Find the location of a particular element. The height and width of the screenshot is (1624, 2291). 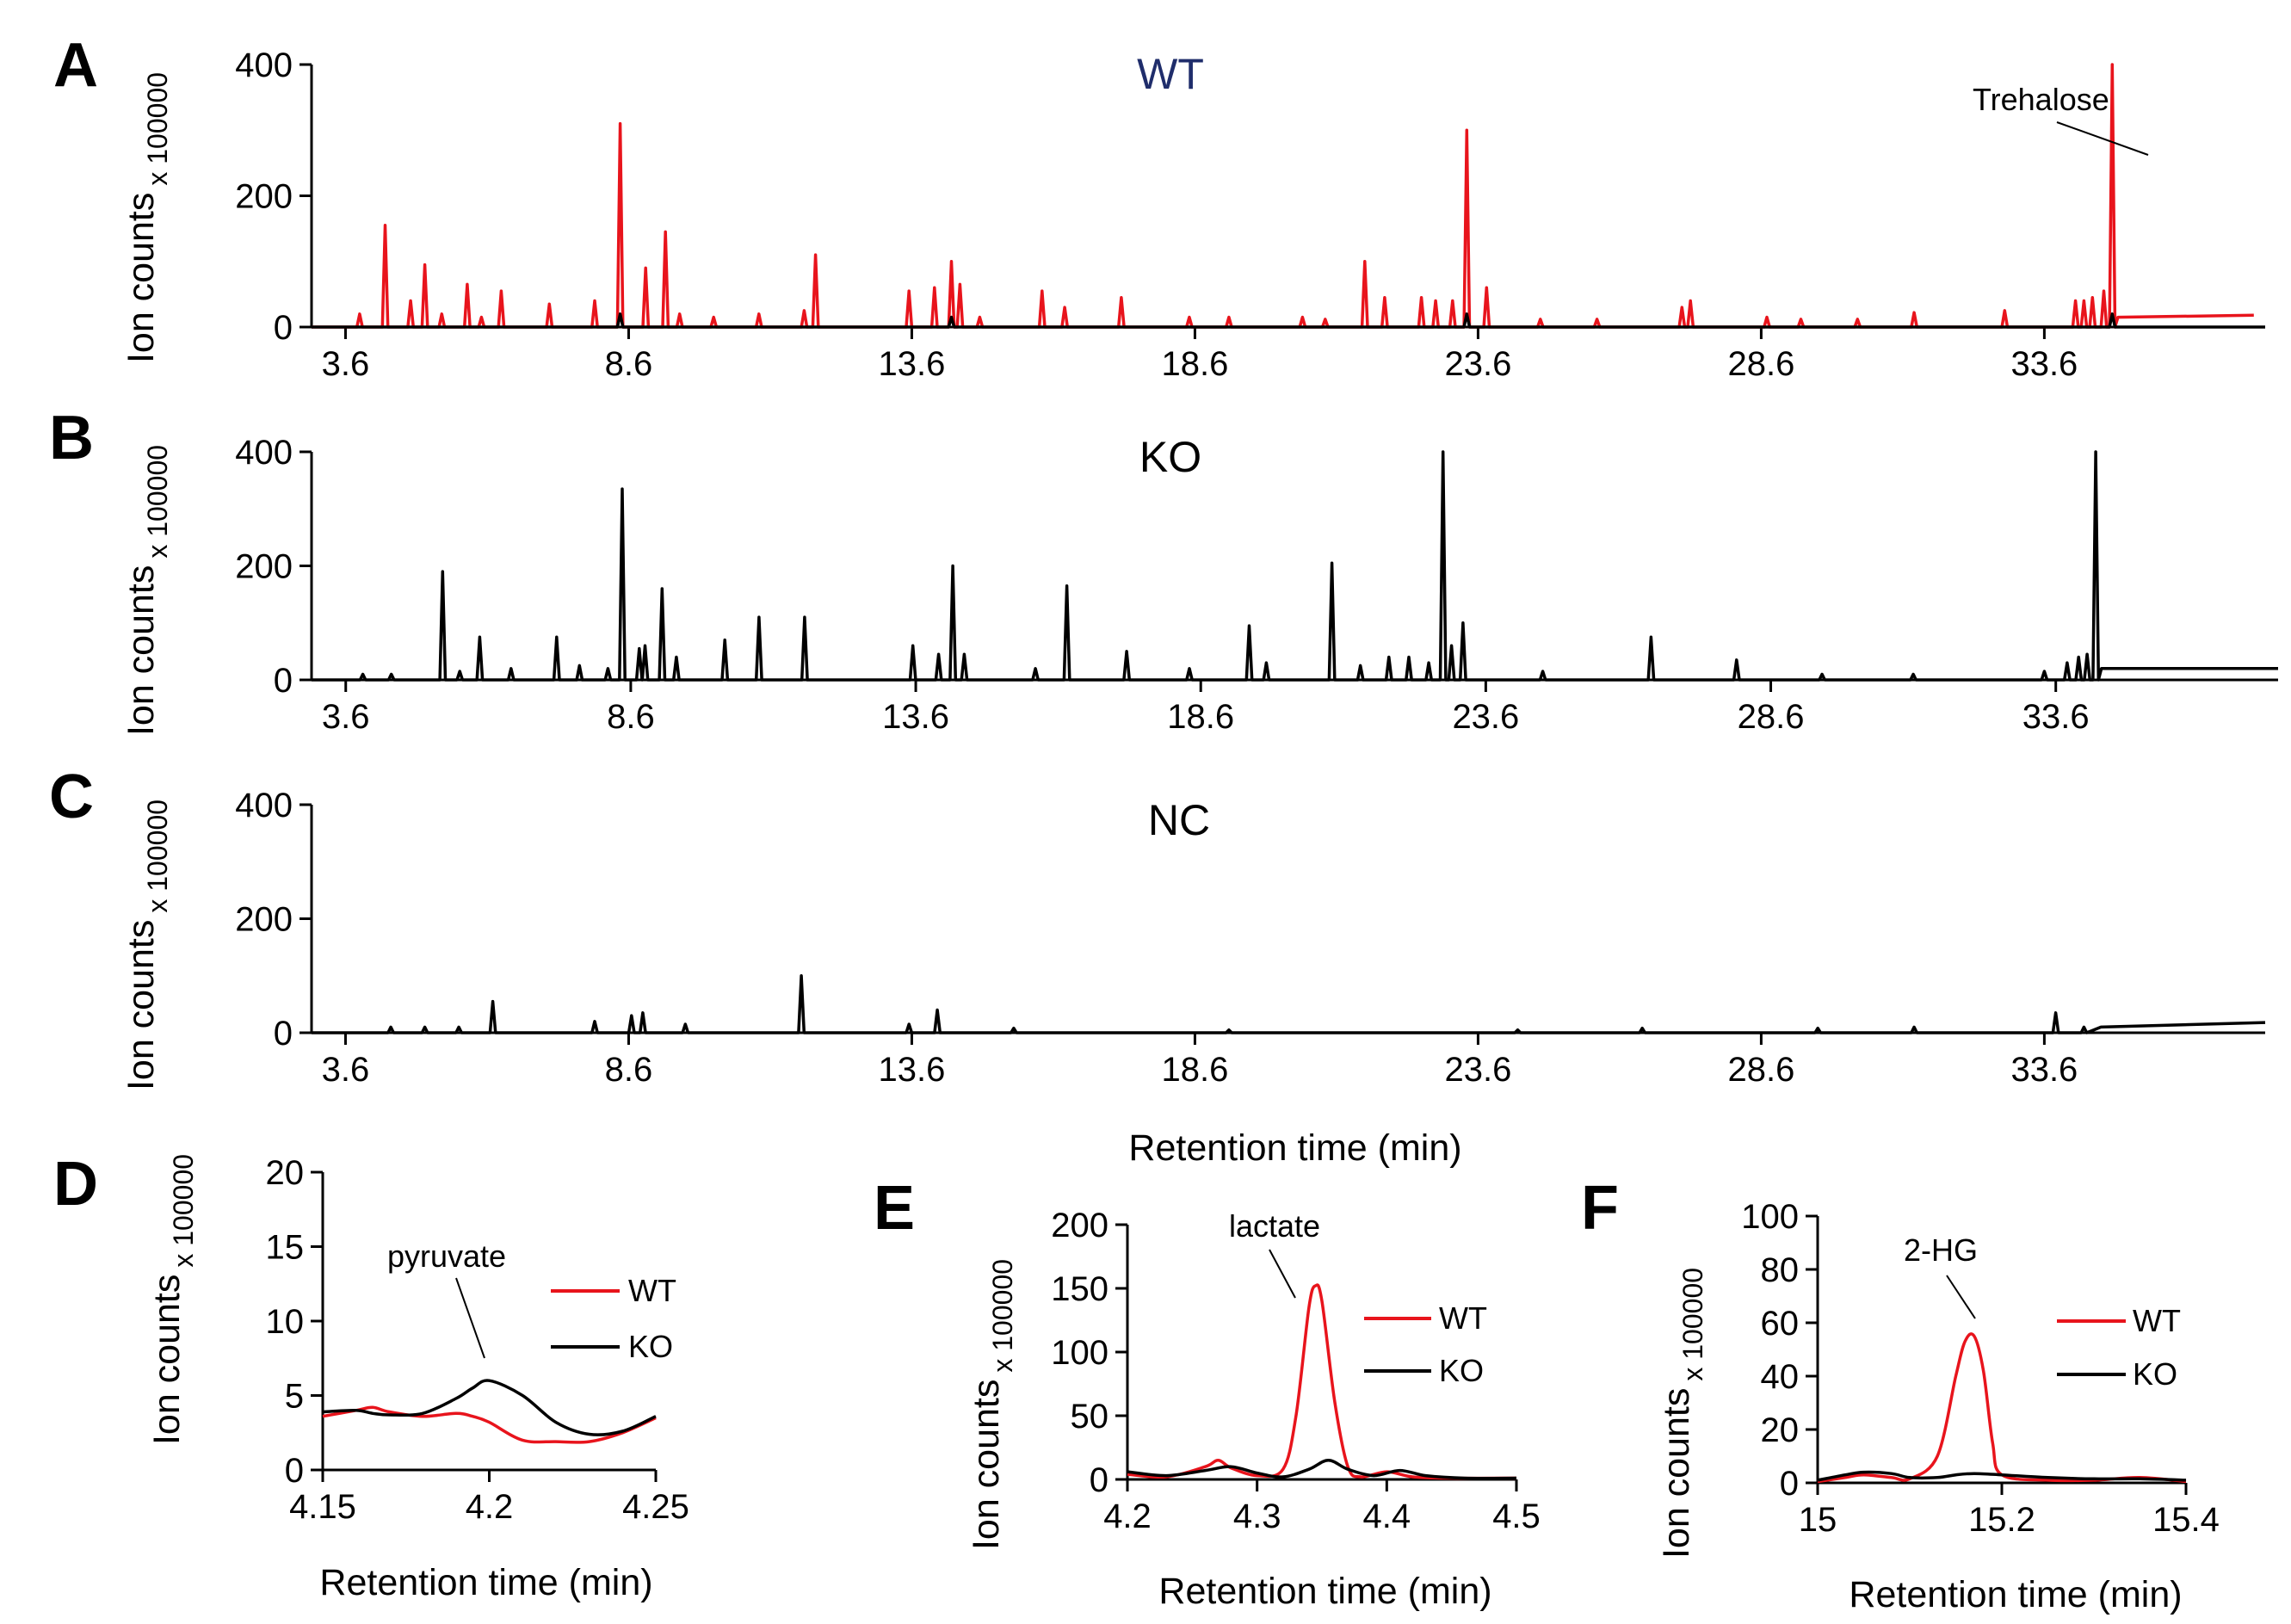

panel-f-series-ko-line is located at coordinates (2002, 1476).